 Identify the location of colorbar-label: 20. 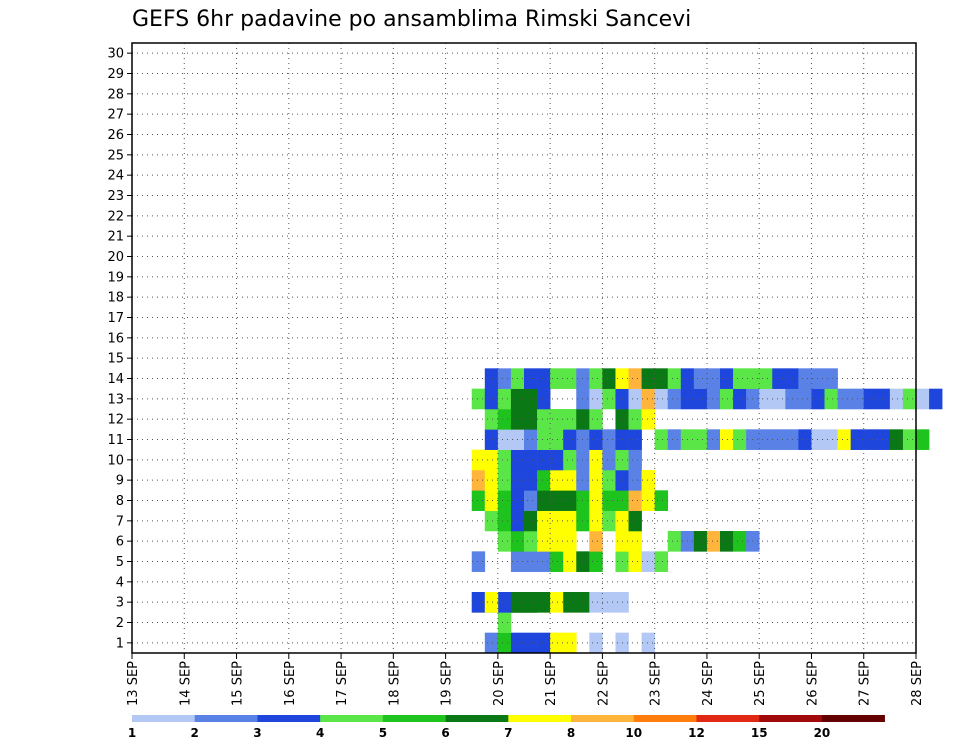
(822, 733).